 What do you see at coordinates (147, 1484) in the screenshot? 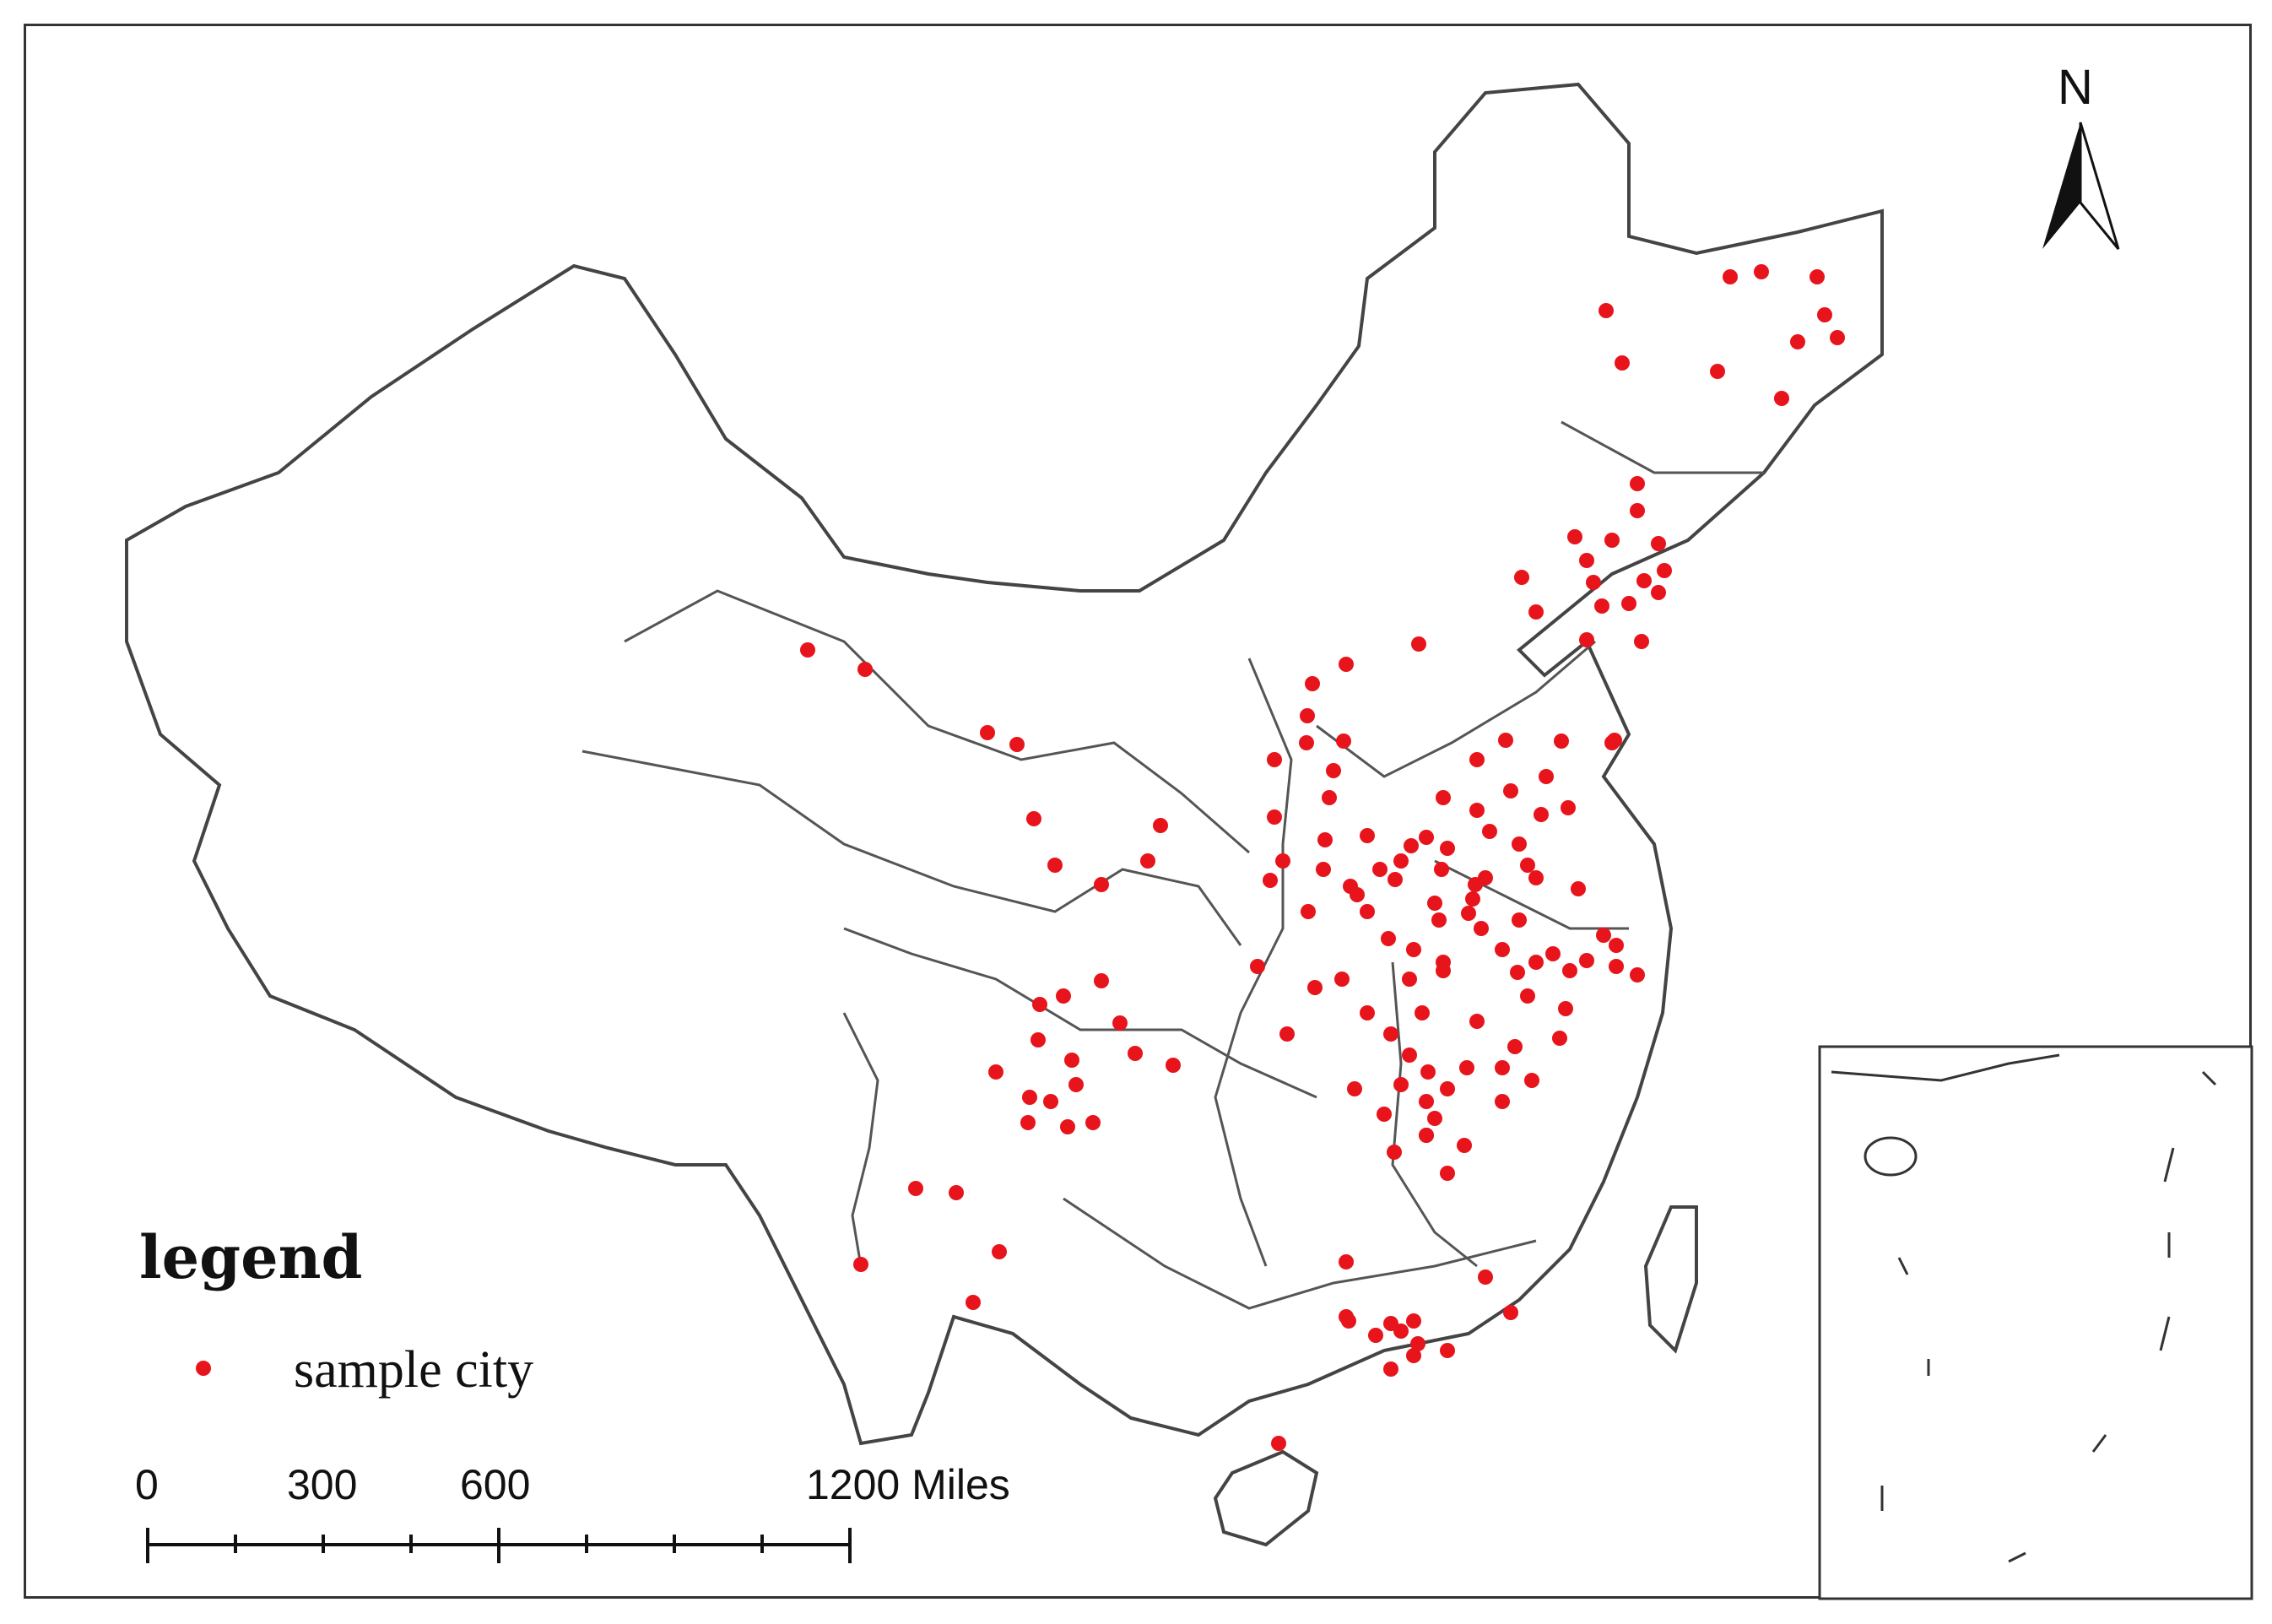
I see `scale-tick-0: 0` at bounding box center [147, 1484].